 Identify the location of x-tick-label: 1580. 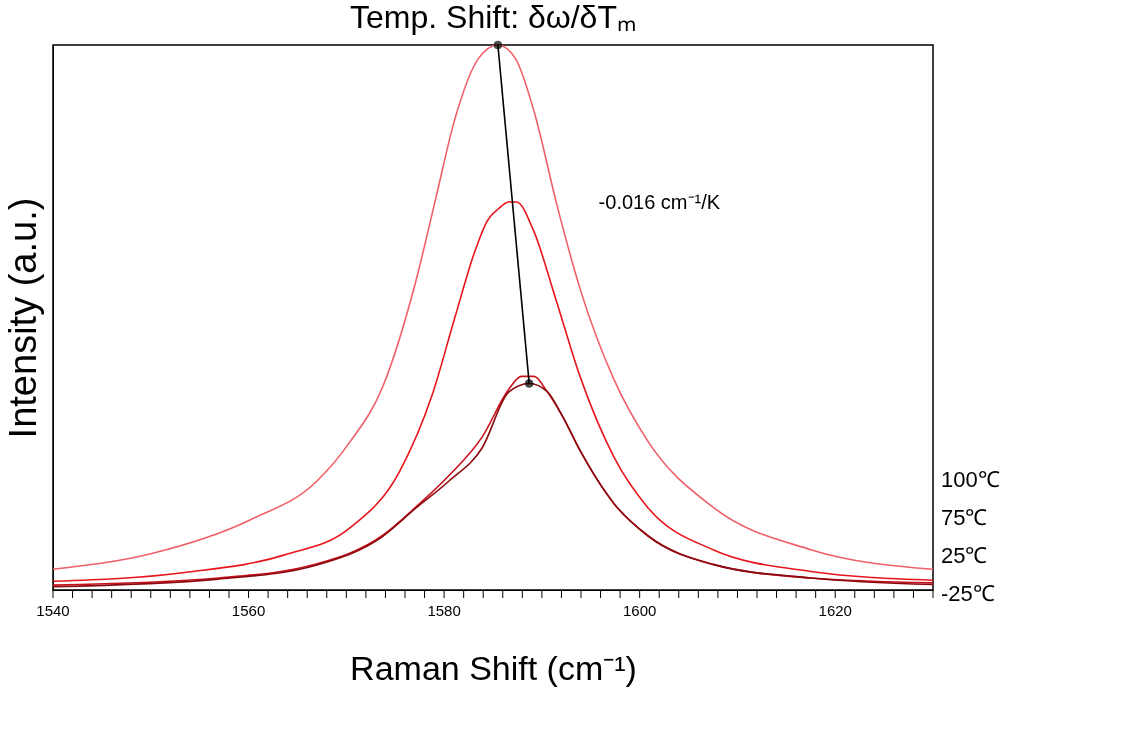
(444, 610).